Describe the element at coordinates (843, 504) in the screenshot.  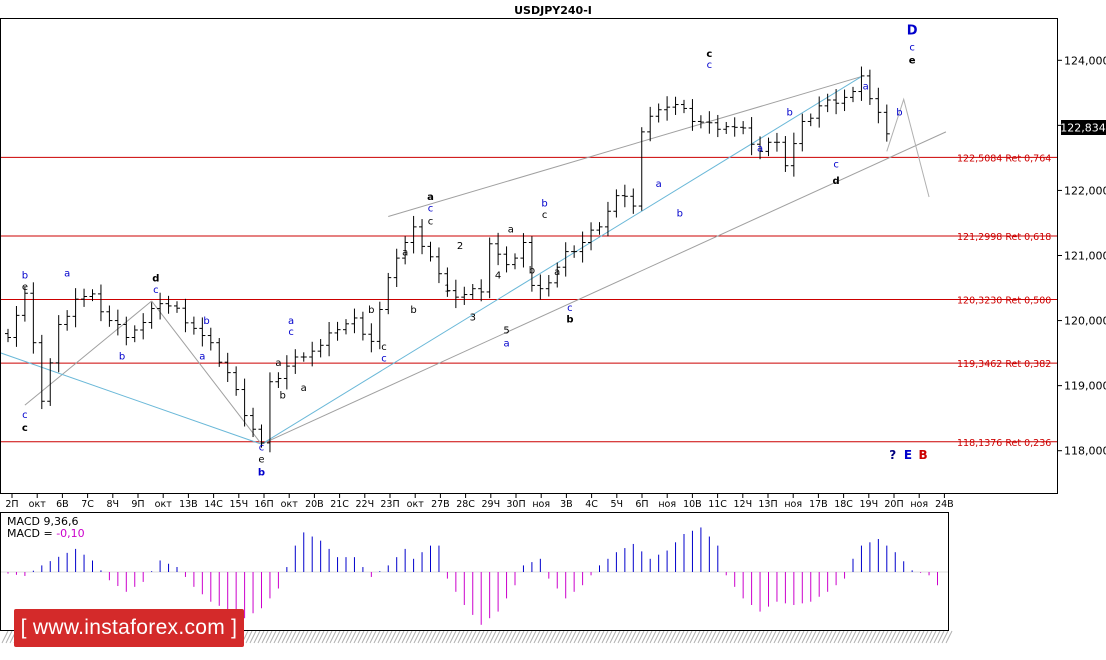
I see `x-tick-label: 18С` at that location.